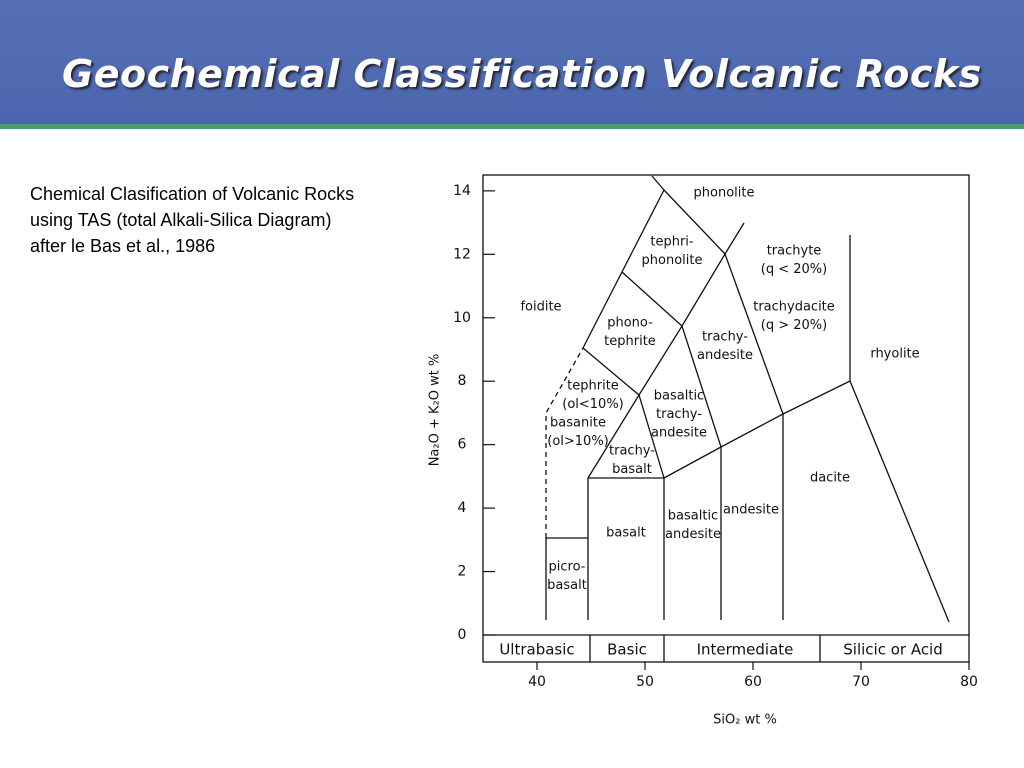  What do you see at coordinates (830, 478) in the screenshot?
I see `field-label: dacite` at bounding box center [830, 478].